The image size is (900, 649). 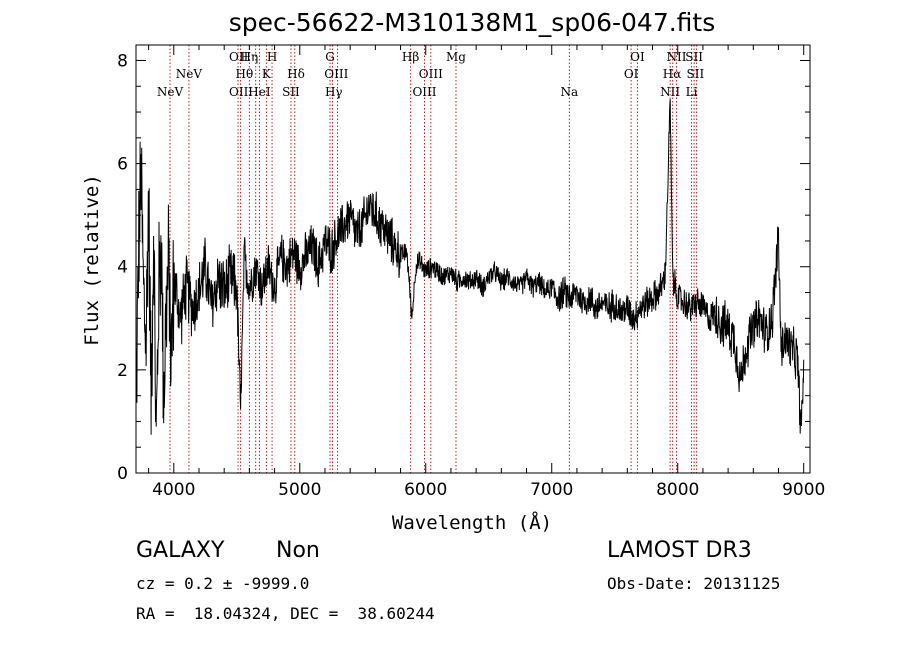 What do you see at coordinates (424, 92) in the screenshot?
I see `marker-label-16: OIII` at bounding box center [424, 92].